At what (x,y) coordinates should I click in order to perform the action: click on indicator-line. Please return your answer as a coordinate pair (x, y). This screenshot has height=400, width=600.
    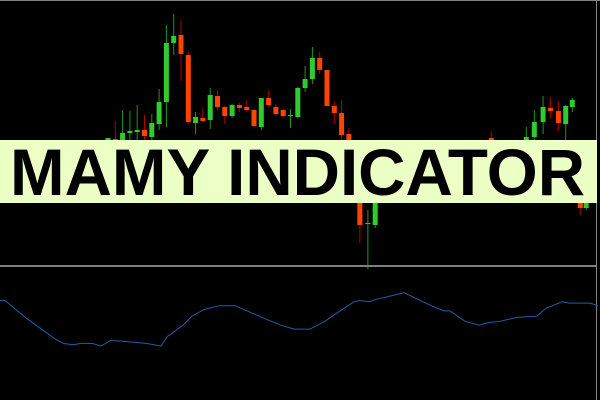
    Looking at the image, I should click on (299, 319).